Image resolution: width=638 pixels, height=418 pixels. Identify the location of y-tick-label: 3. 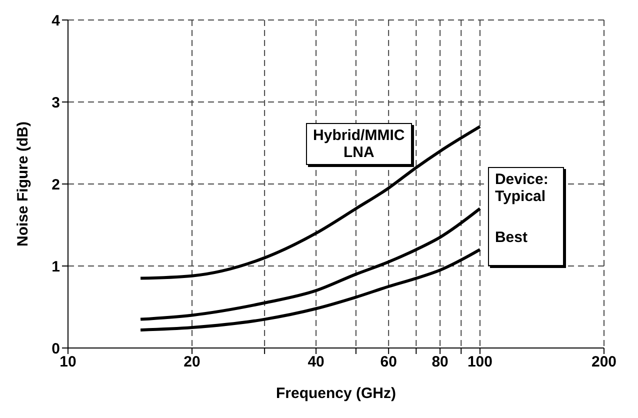
(56, 103).